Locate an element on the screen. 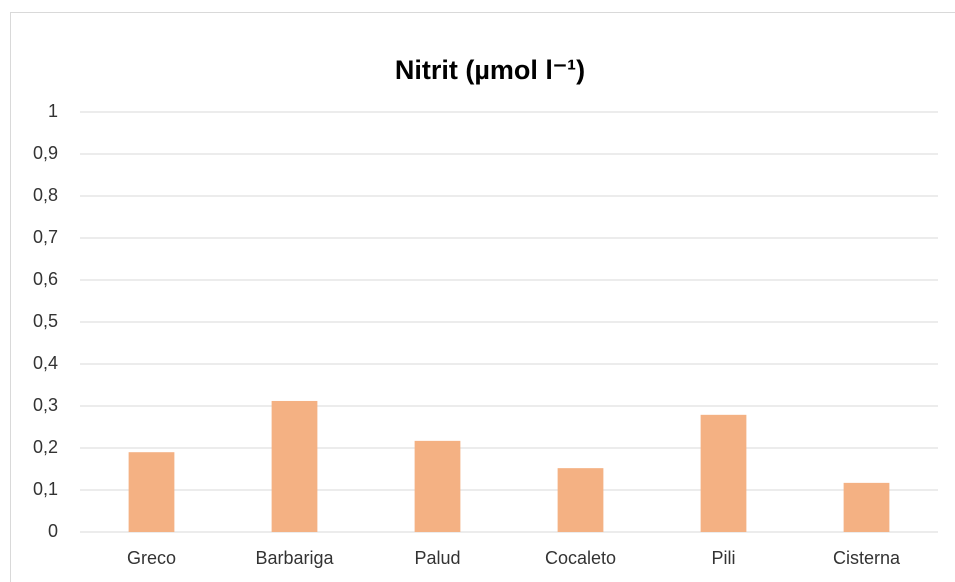 This screenshot has width=955, height=582. x-tick-label: Palud is located at coordinates (437, 558).